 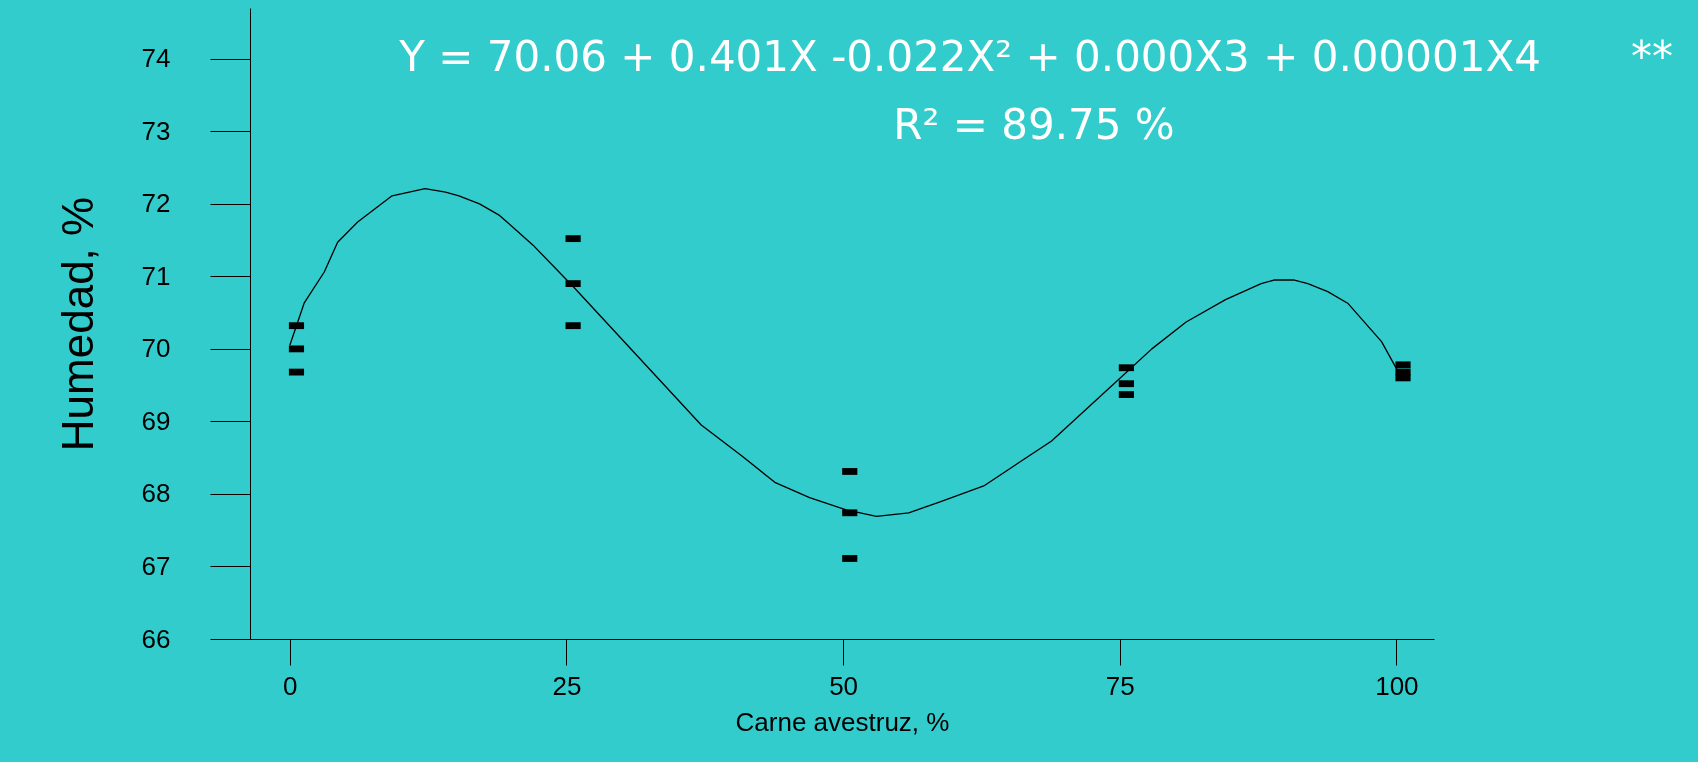 I want to click on annotation: R² = 89.75 %, so click(x=1034, y=124).